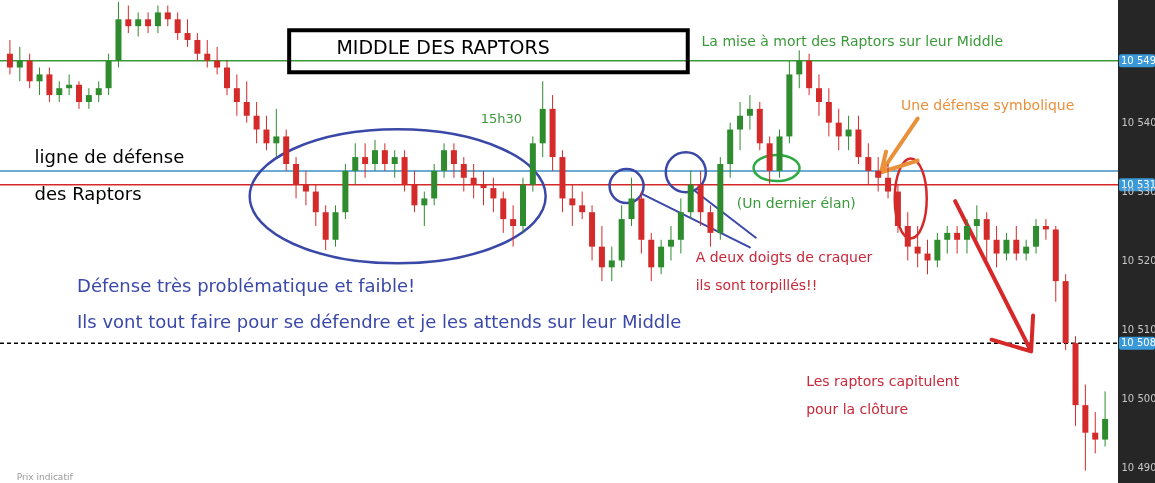 The width and height of the screenshot is (1155, 483). I want to click on y-tick-label: 10 490, so click(1138, 467).